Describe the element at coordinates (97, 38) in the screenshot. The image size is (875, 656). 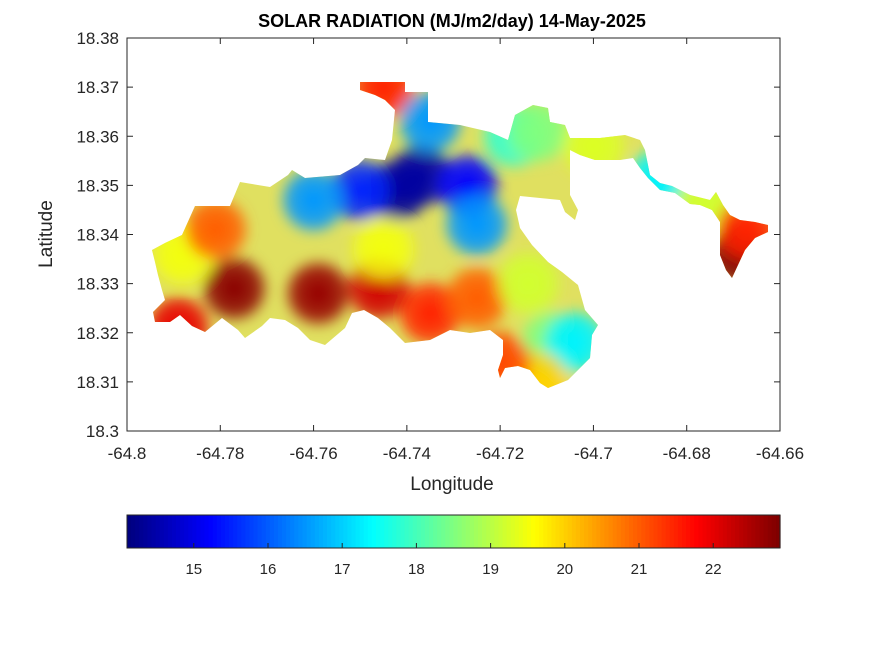
I see `y-tick-label: 18.38` at that location.